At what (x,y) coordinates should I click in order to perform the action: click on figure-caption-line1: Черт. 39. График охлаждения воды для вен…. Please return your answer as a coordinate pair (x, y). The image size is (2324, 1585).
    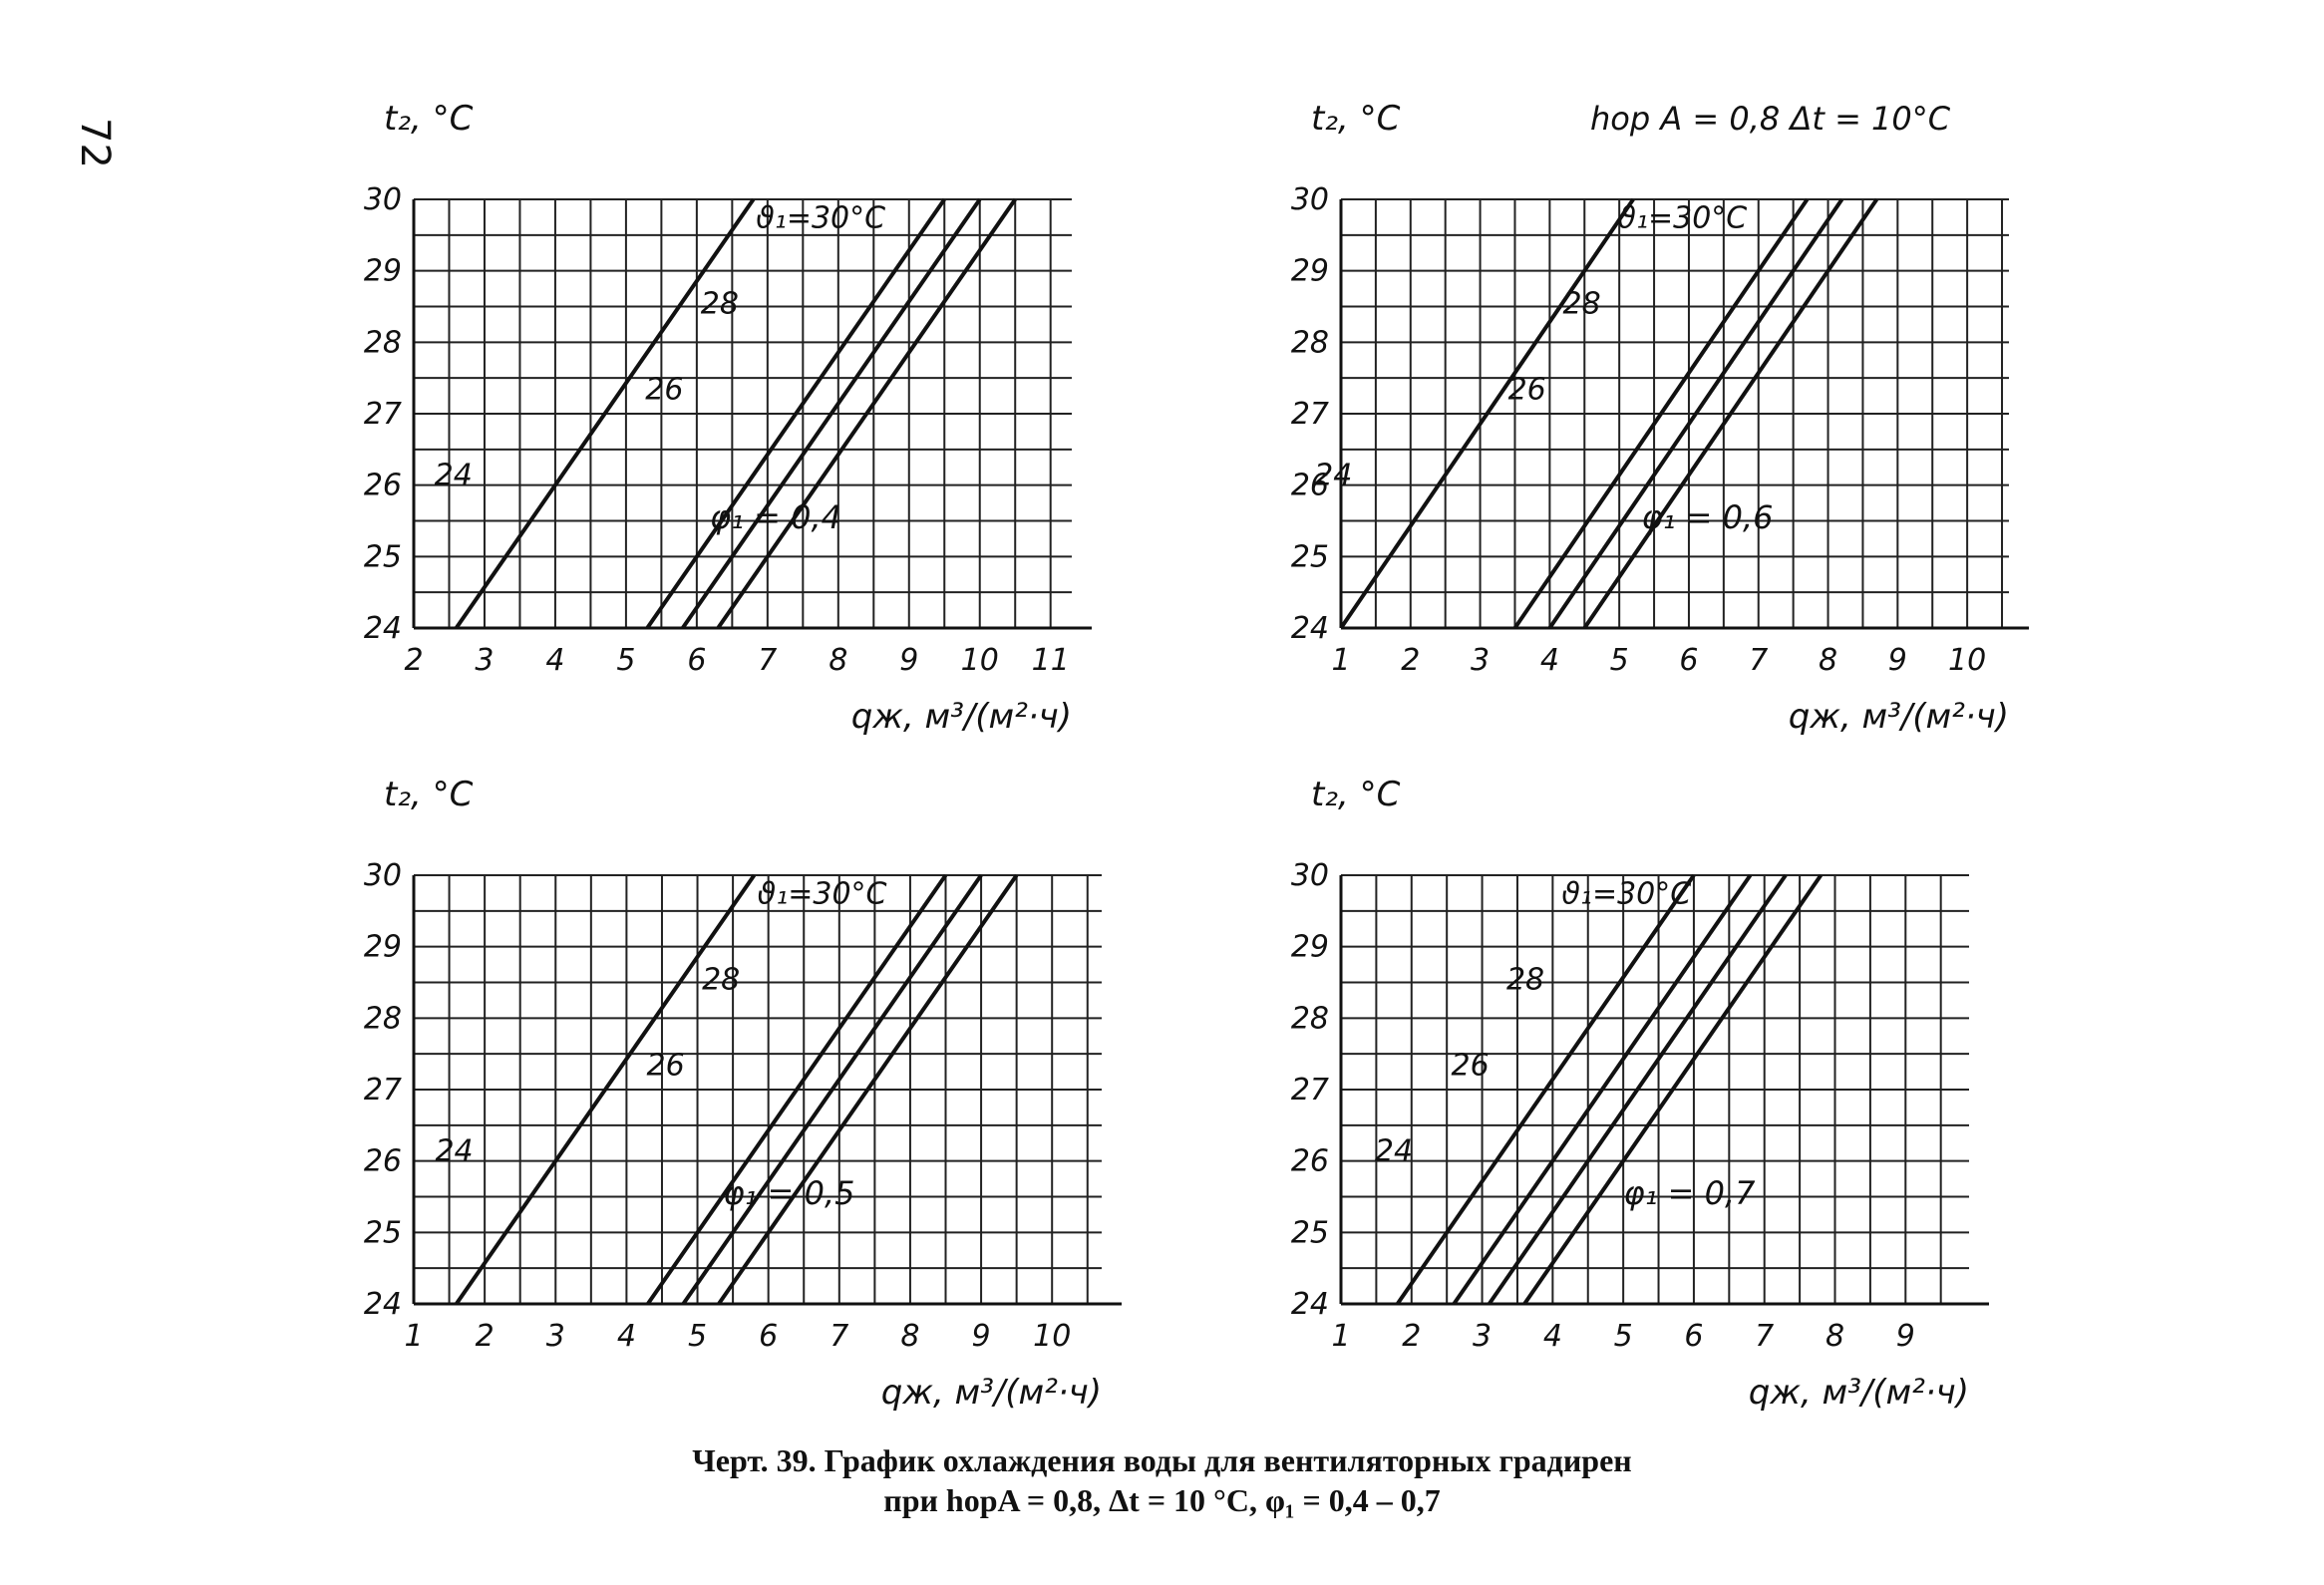
    Looking at the image, I should click on (1162, 1460).